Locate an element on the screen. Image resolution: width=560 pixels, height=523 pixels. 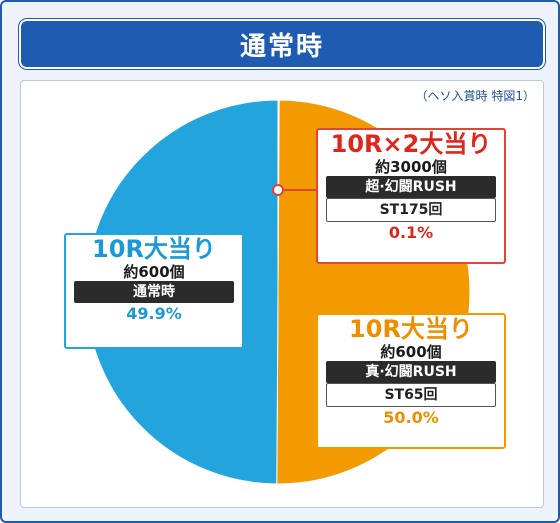
orange-pct: 50.0% is located at coordinates (411, 417).